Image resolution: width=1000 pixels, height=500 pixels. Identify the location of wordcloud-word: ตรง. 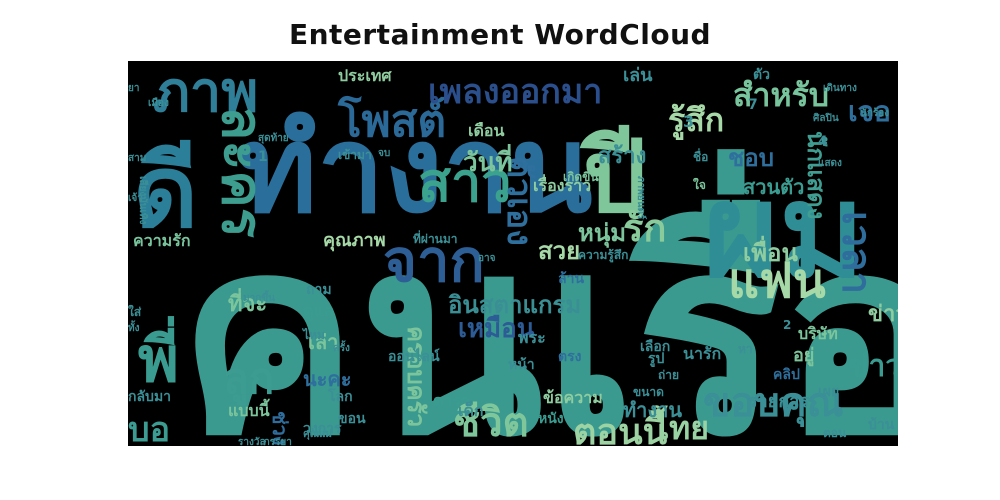
(570, 357).